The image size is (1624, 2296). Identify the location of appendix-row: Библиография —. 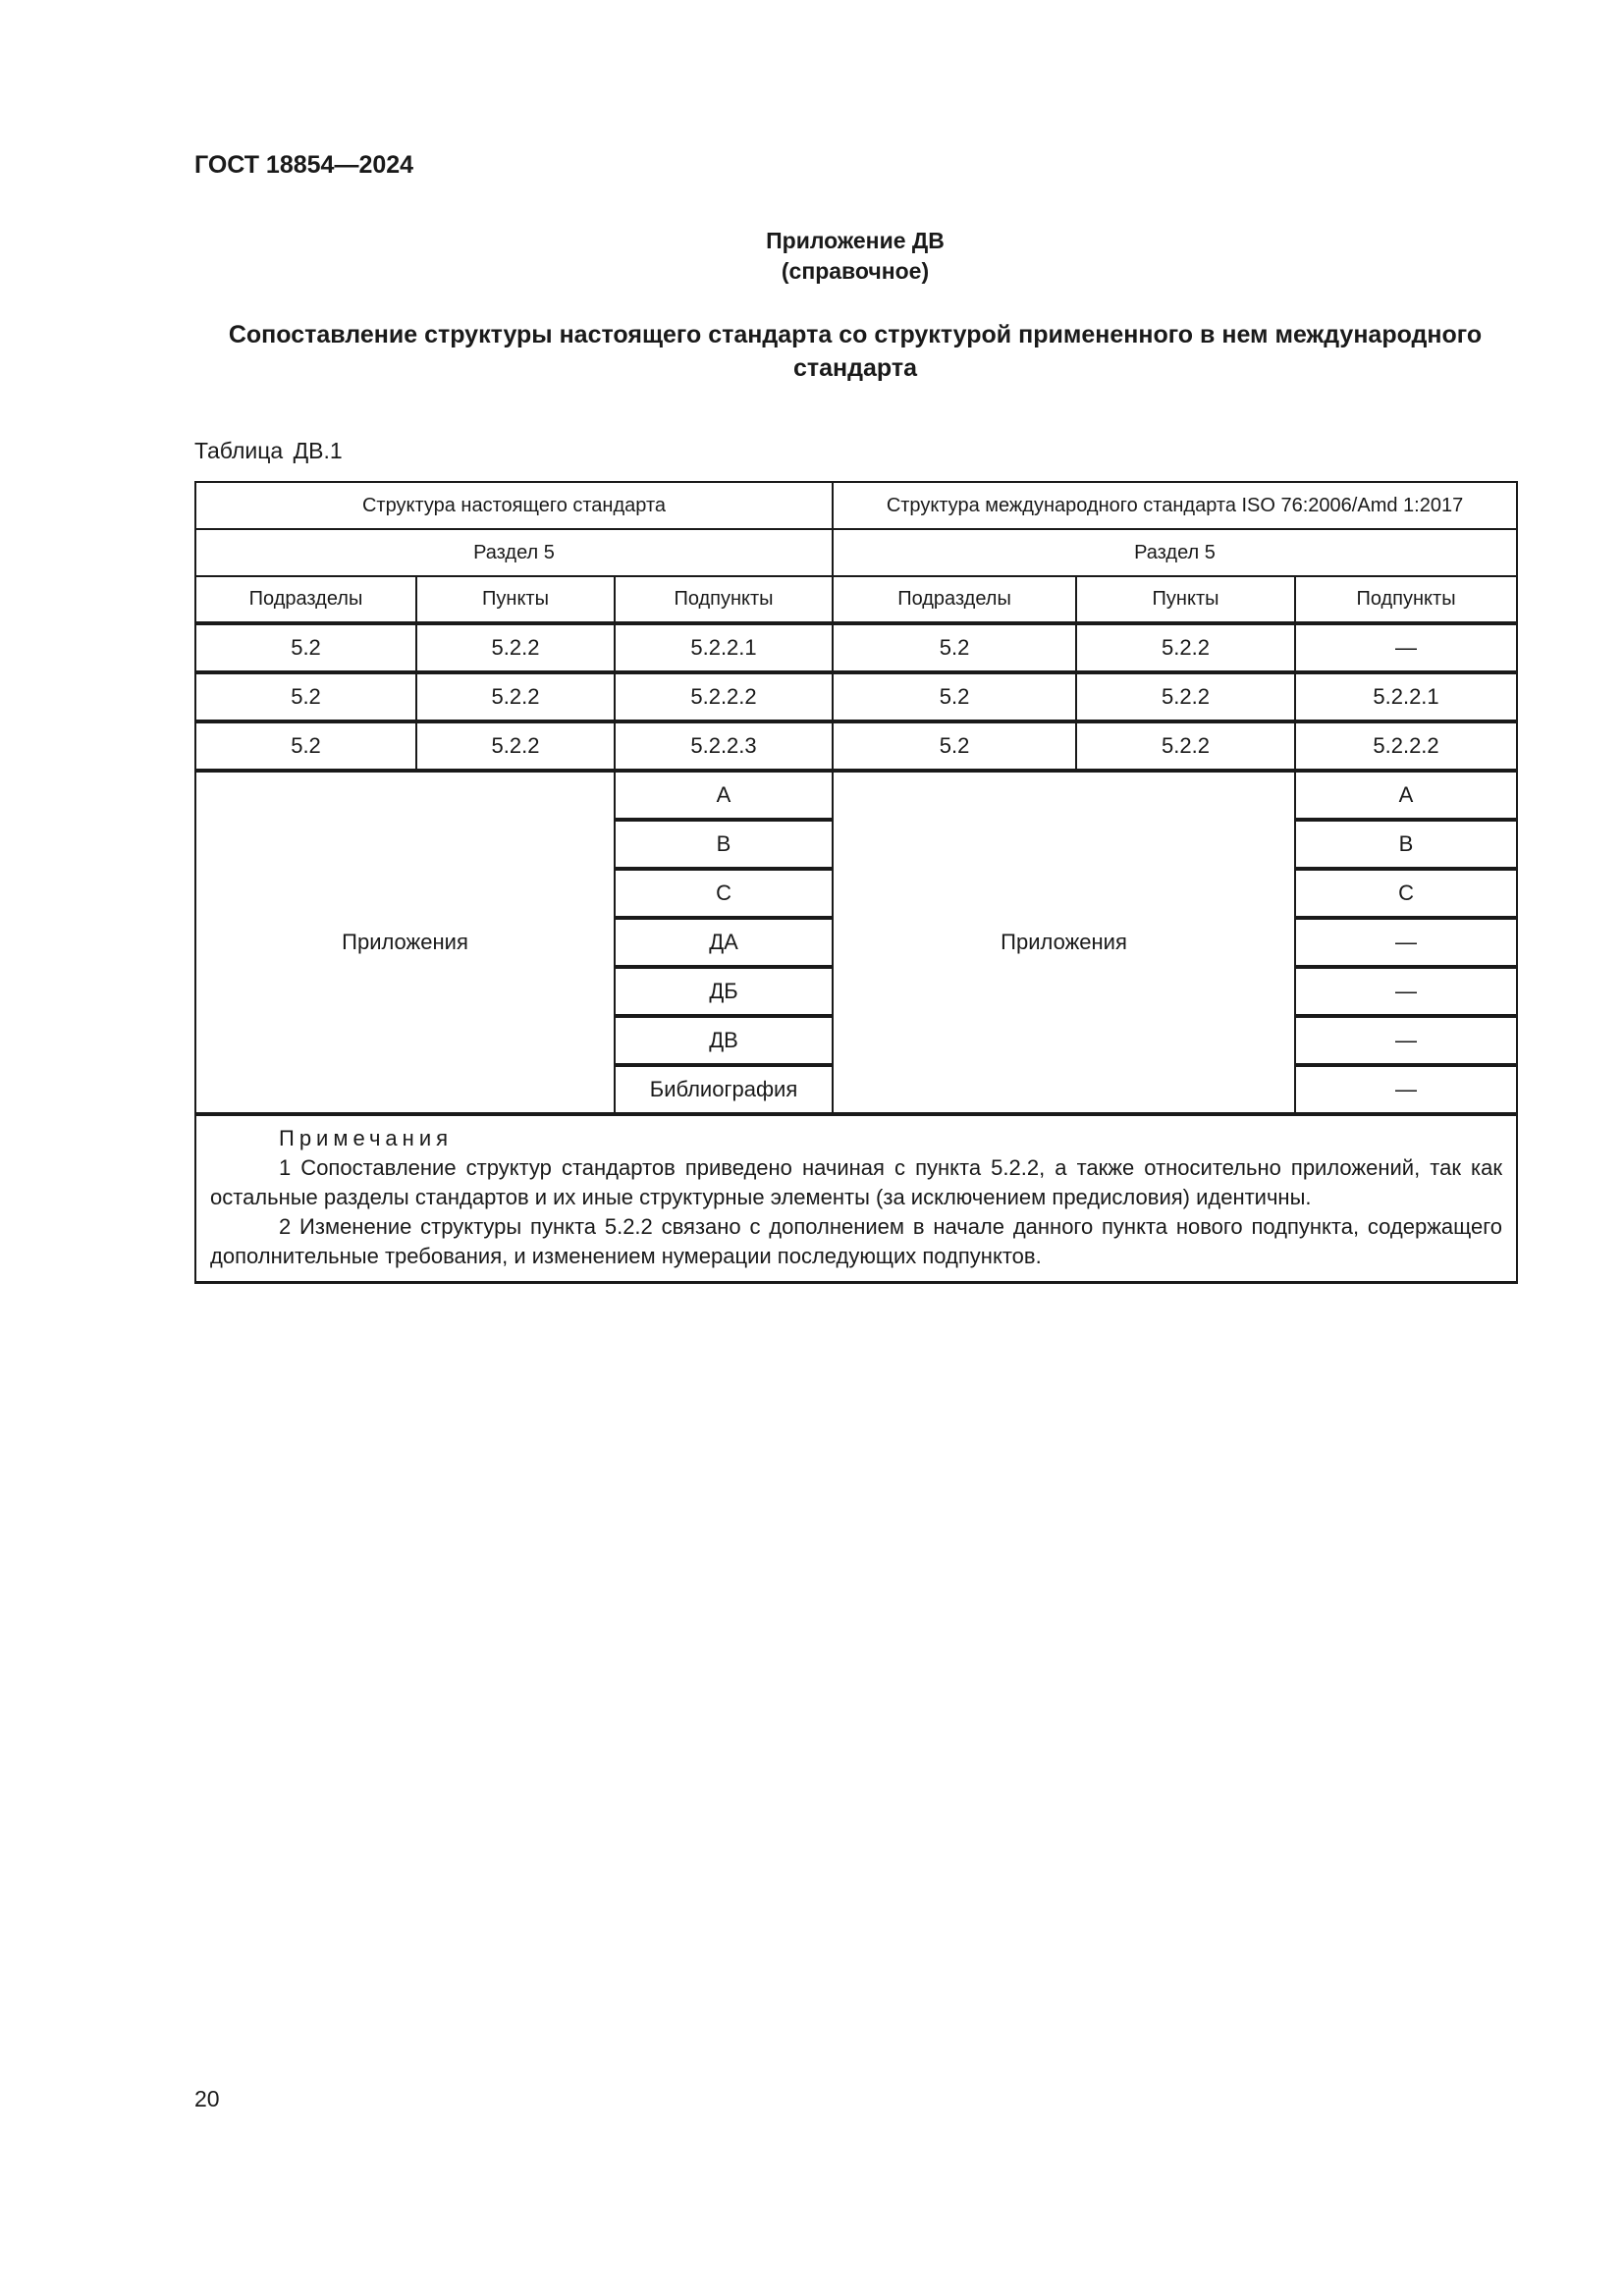
(857, 1089).